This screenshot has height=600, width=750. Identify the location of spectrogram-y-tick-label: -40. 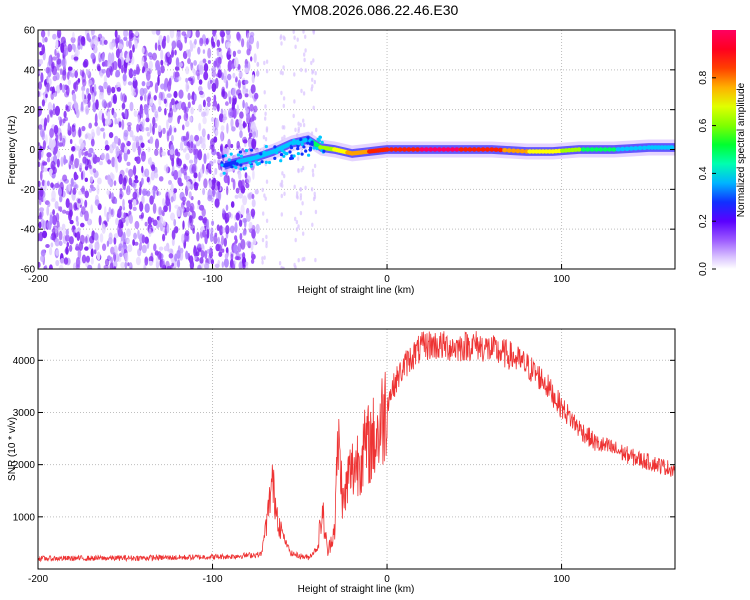
(28, 230).